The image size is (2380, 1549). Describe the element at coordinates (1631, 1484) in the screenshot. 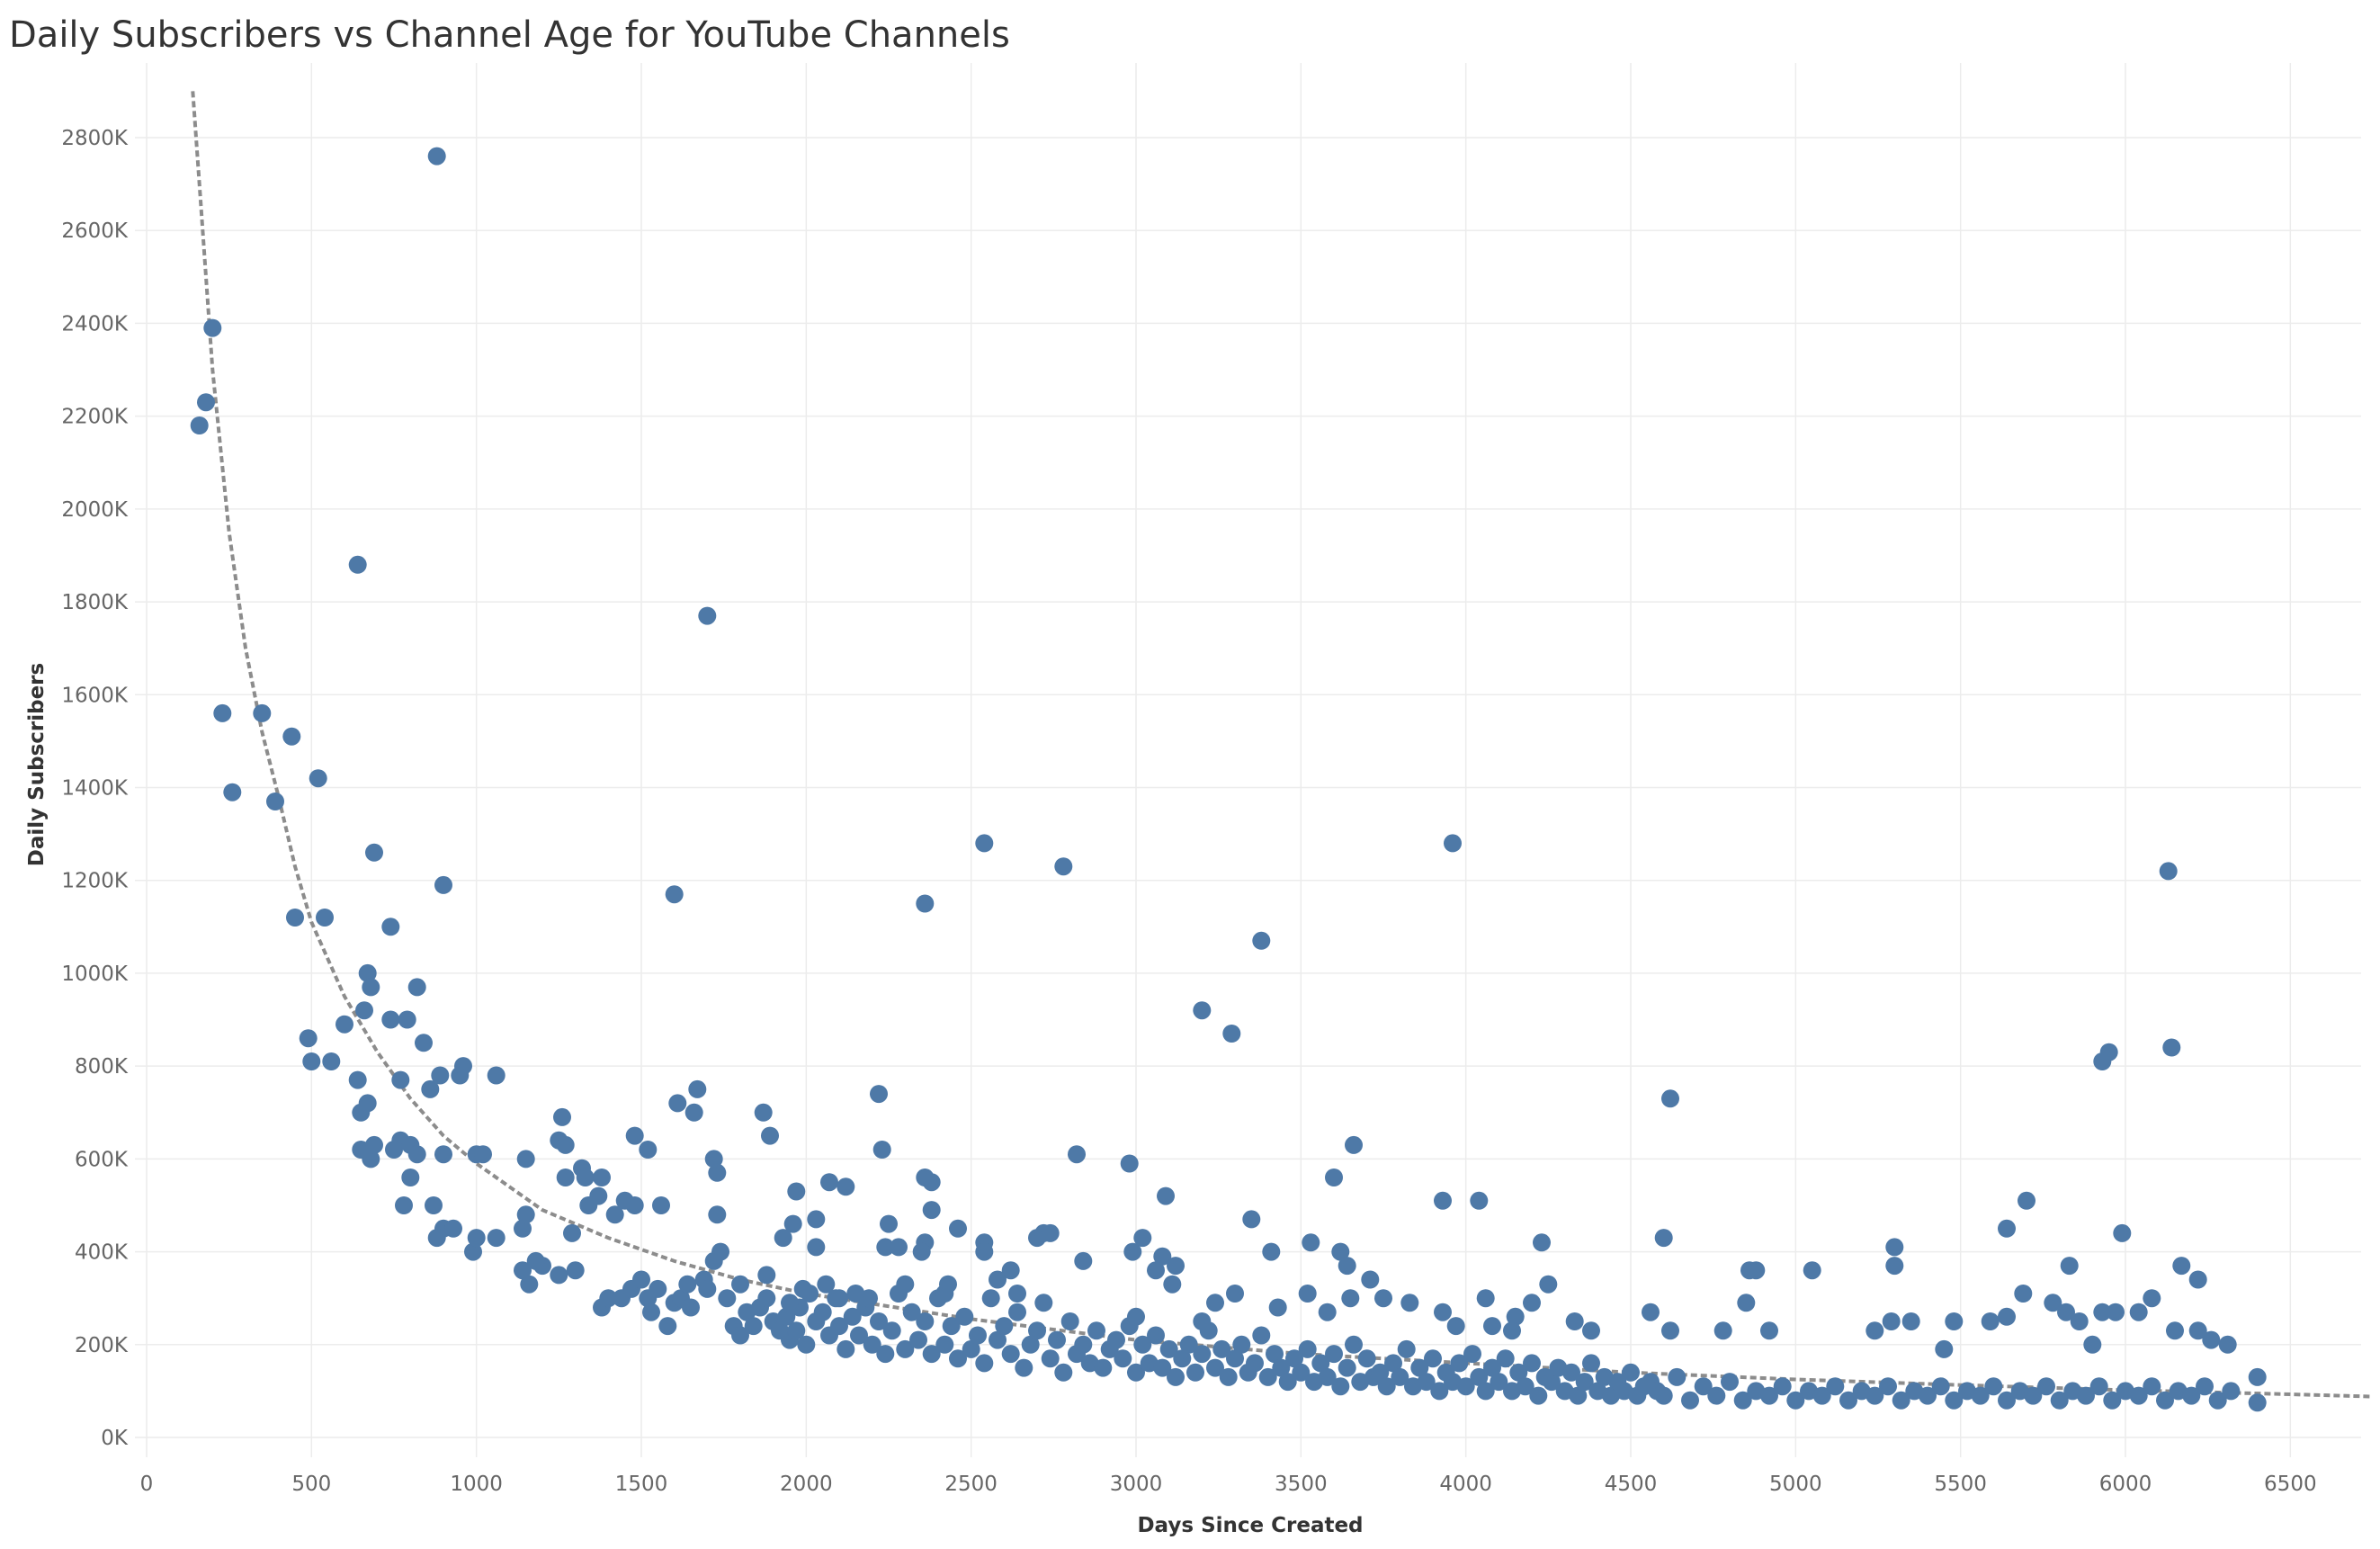

I see `x-tick-label: 4500` at that location.